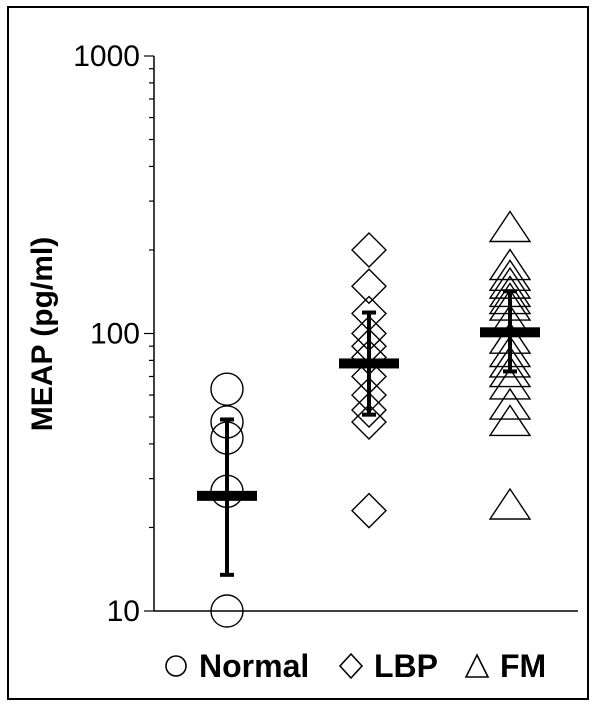  What do you see at coordinates (115, 334) in the screenshot?
I see `y-tick-label: 100` at bounding box center [115, 334].